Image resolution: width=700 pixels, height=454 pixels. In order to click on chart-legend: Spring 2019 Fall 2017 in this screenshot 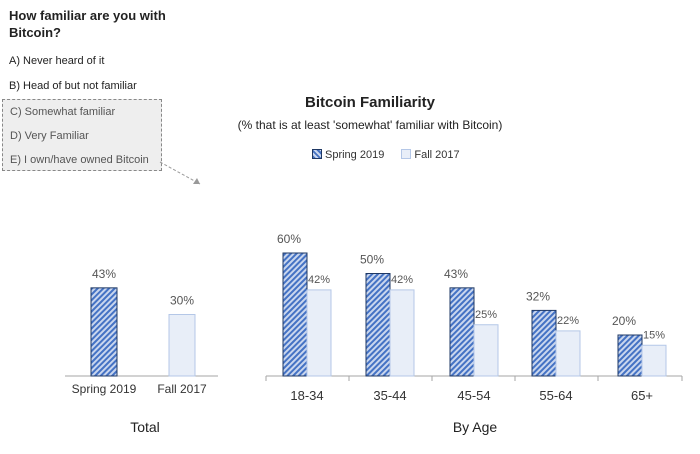, I will do `click(393, 155)`.